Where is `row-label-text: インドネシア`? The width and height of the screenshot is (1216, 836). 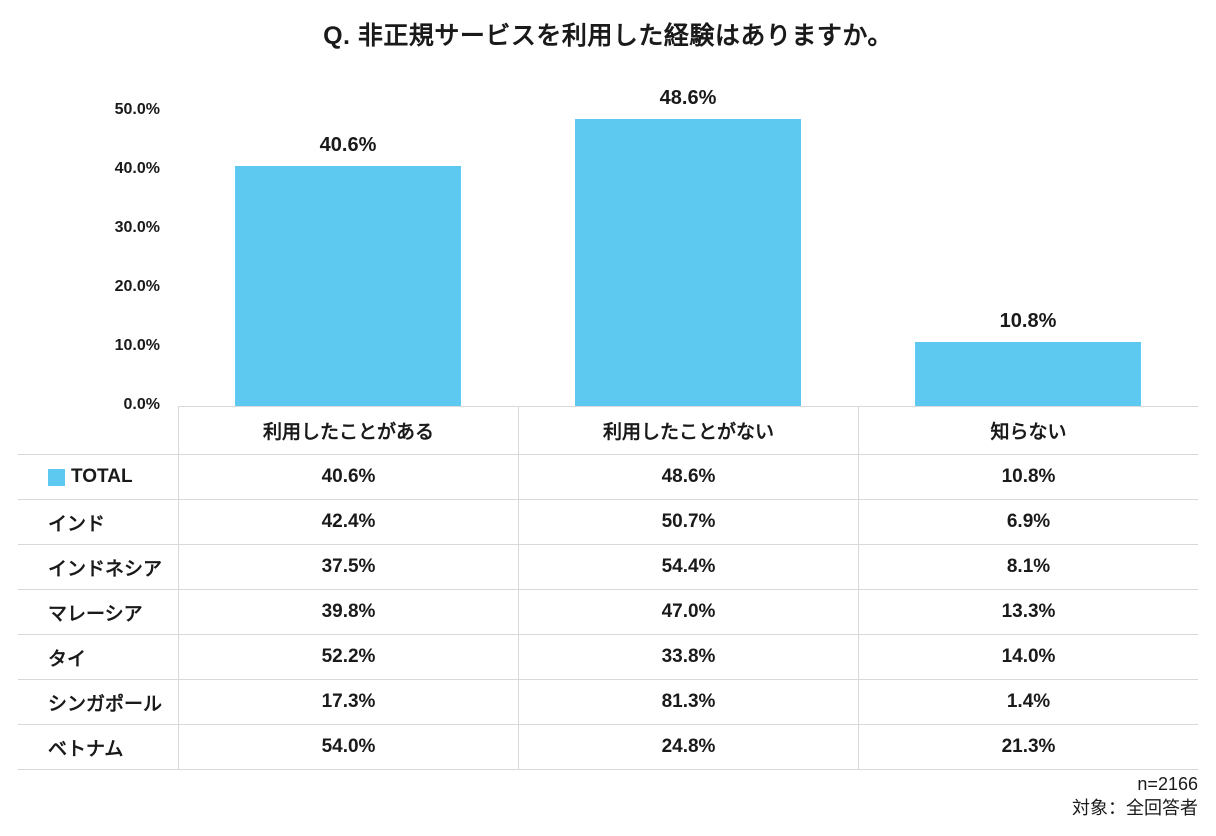 row-label-text: インドネシア is located at coordinates (105, 569).